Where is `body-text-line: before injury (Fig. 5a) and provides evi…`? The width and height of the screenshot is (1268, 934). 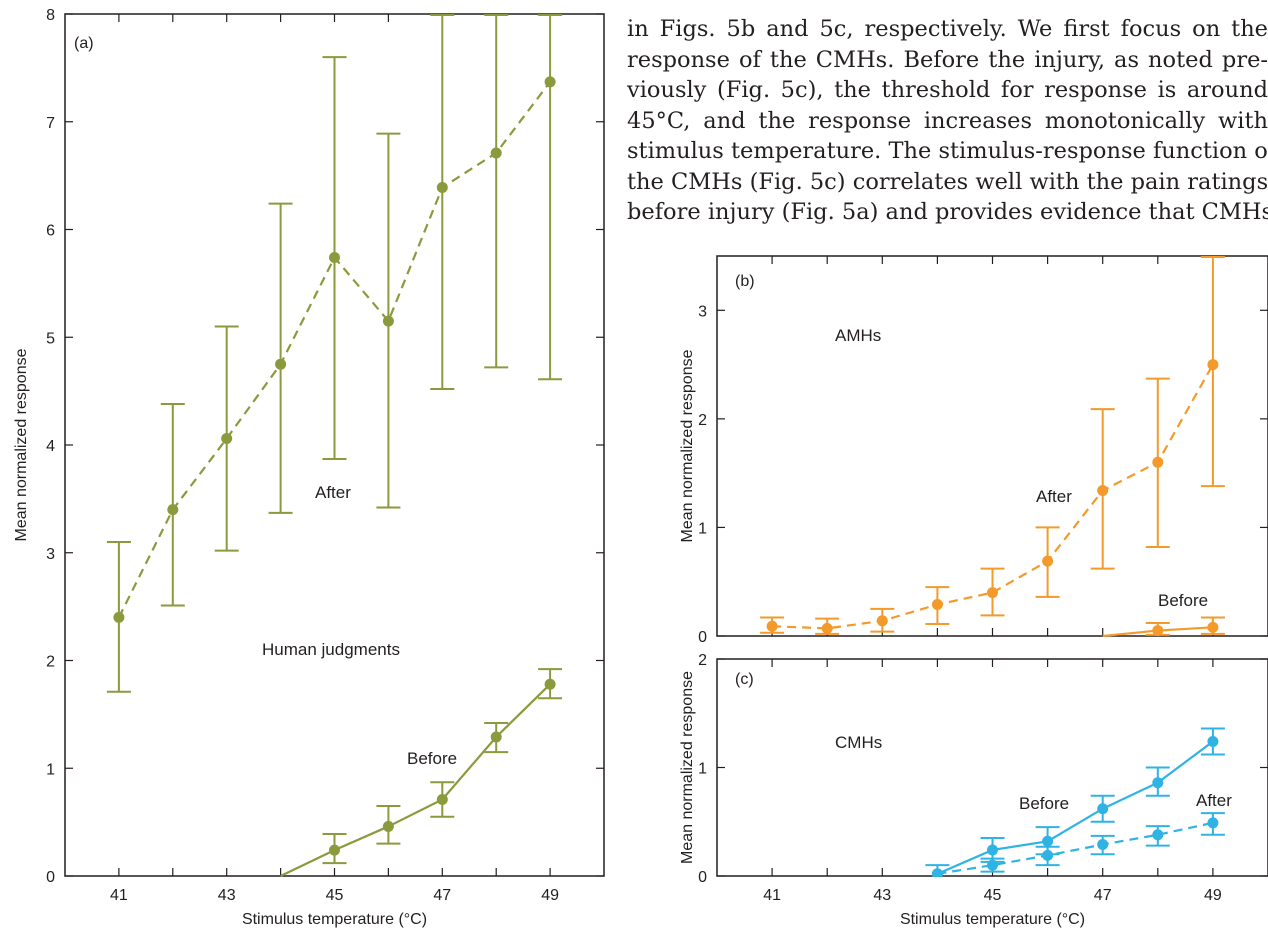
body-text-line: before injury (Fig. 5a) and provides evi… is located at coordinates (947, 212).